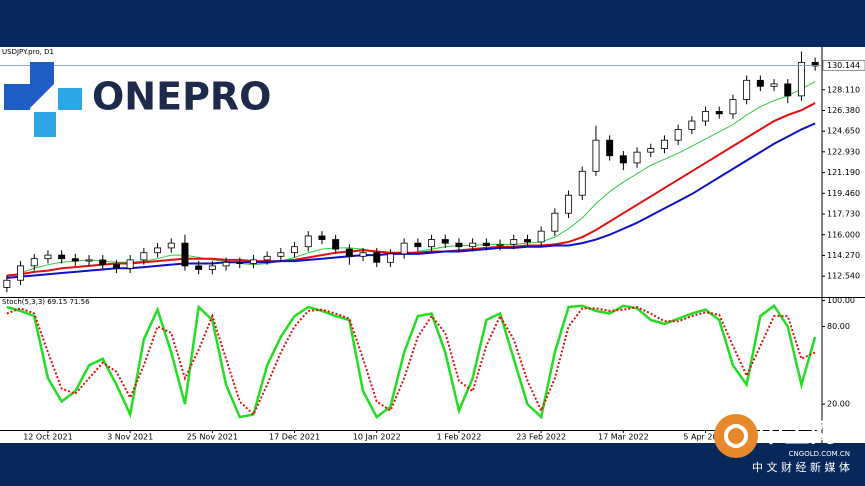 The image size is (865, 486). I want to click on logo-shape, so click(42, 85).